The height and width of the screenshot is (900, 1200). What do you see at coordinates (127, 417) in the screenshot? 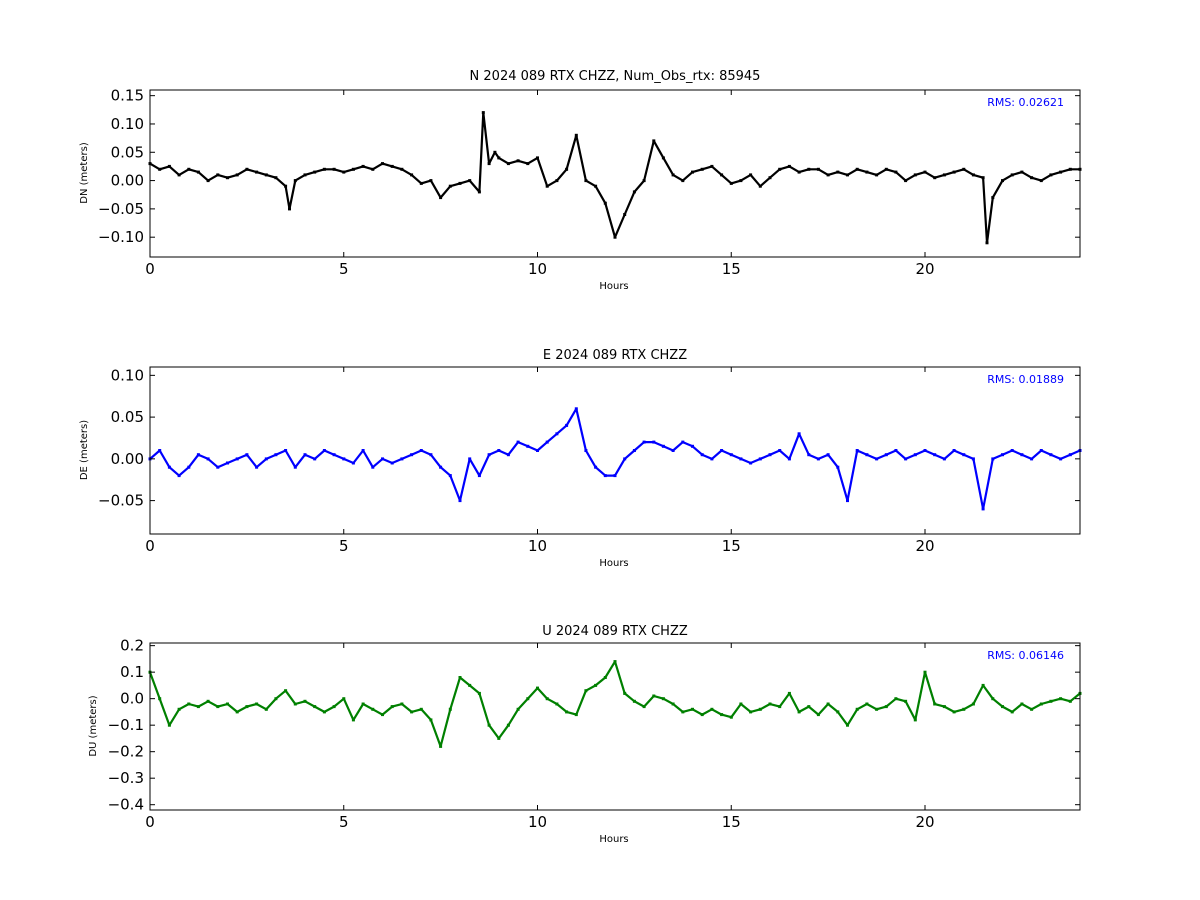
I see `y-tick-label: 0.05` at bounding box center [127, 417].